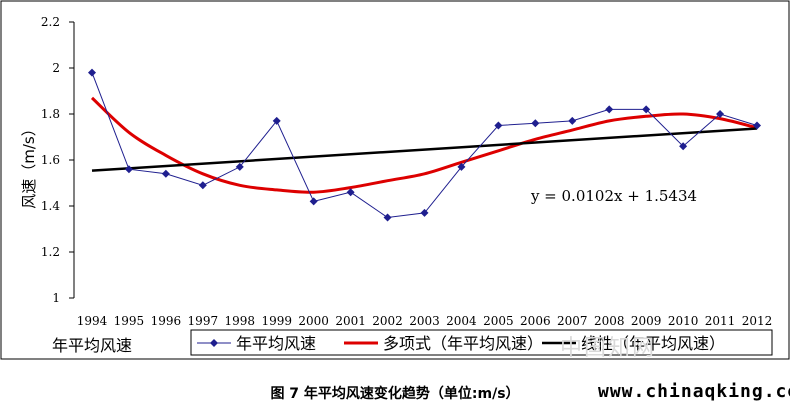  Describe the element at coordinates (92, 345) in the screenshot. I see `x-axis-label: 年平均风速` at that location.